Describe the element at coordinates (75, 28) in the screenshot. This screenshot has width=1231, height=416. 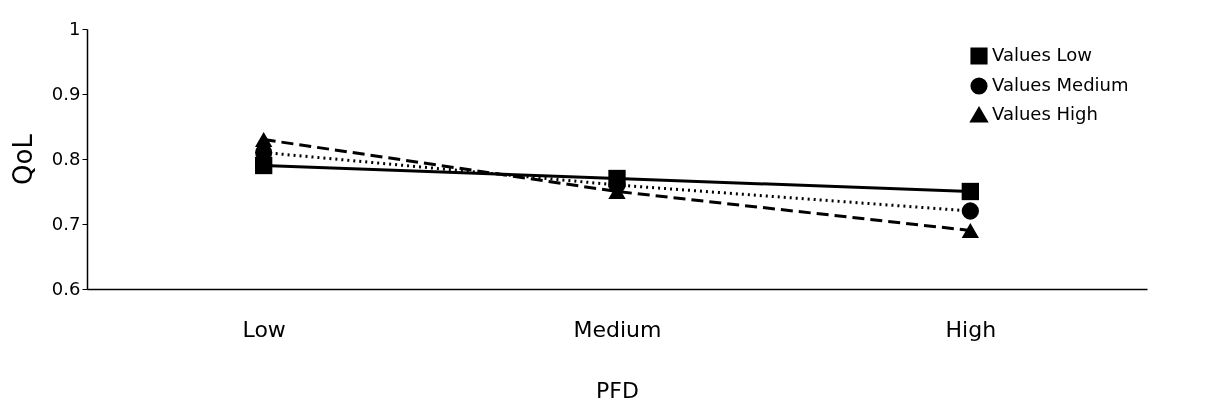
I see `y-tick-label: 1` at that location.